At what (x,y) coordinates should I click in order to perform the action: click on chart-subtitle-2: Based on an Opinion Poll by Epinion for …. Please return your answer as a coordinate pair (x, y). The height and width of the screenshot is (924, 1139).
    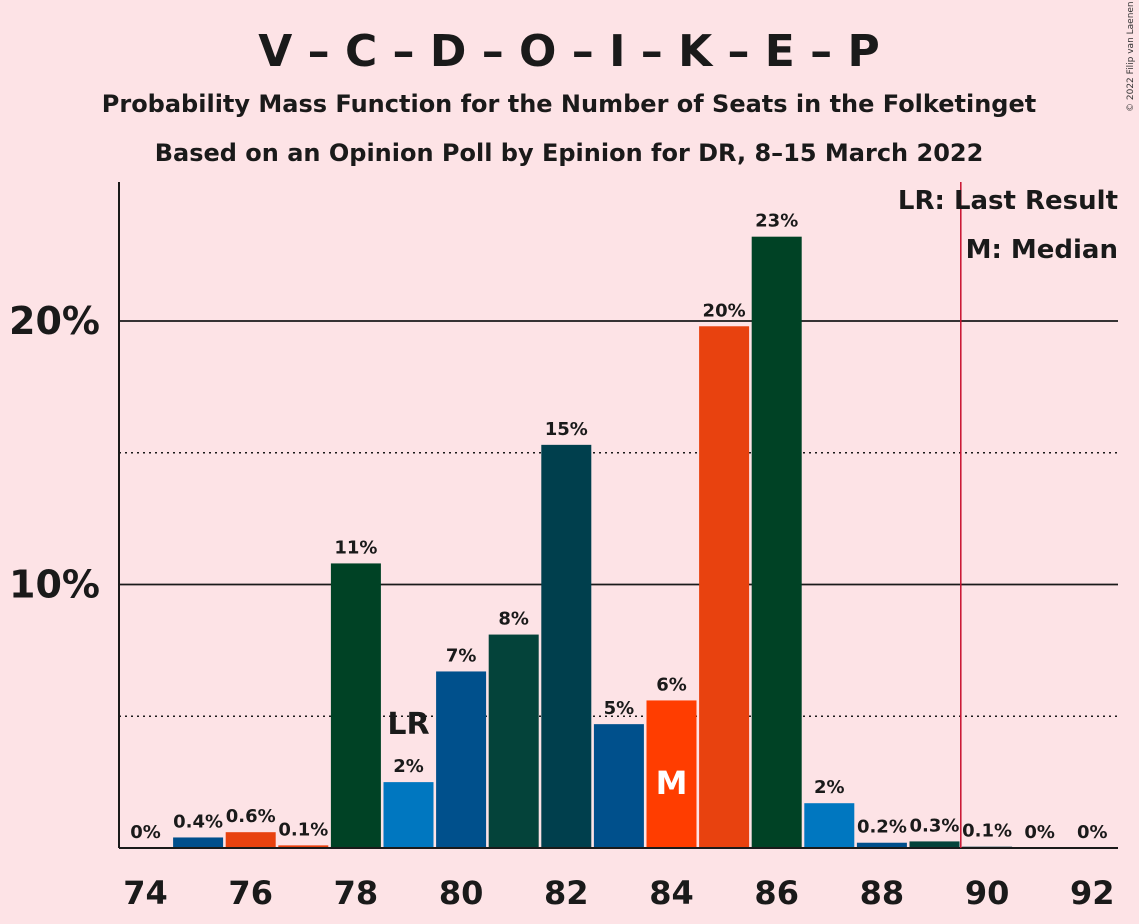
    Looking at the image, I should click on (569, 153).